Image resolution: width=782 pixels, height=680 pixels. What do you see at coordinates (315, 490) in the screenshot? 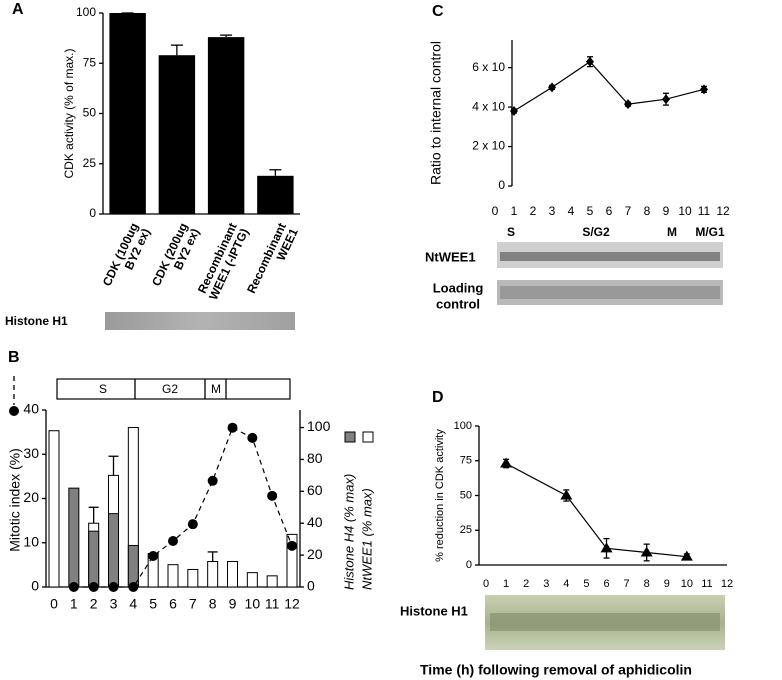
I see `y-tick-label: 60` at bounding box center [315, 490].